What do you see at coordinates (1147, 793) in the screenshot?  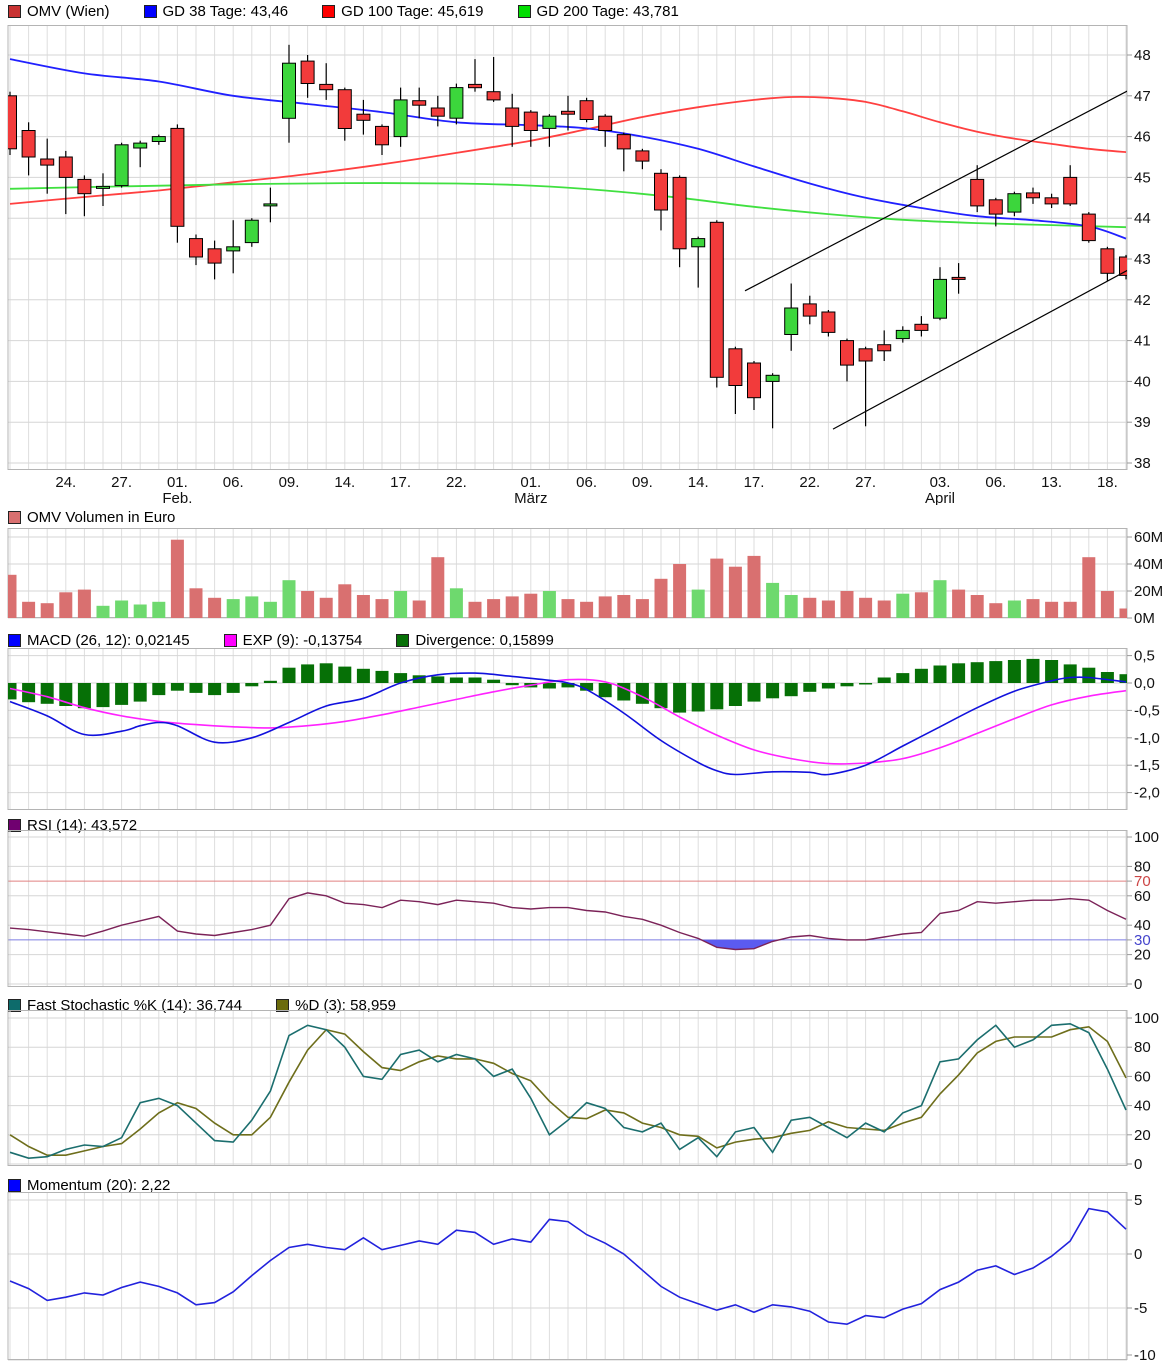 I see `svg-text: -2,0` at bounding box center [1147, 793].